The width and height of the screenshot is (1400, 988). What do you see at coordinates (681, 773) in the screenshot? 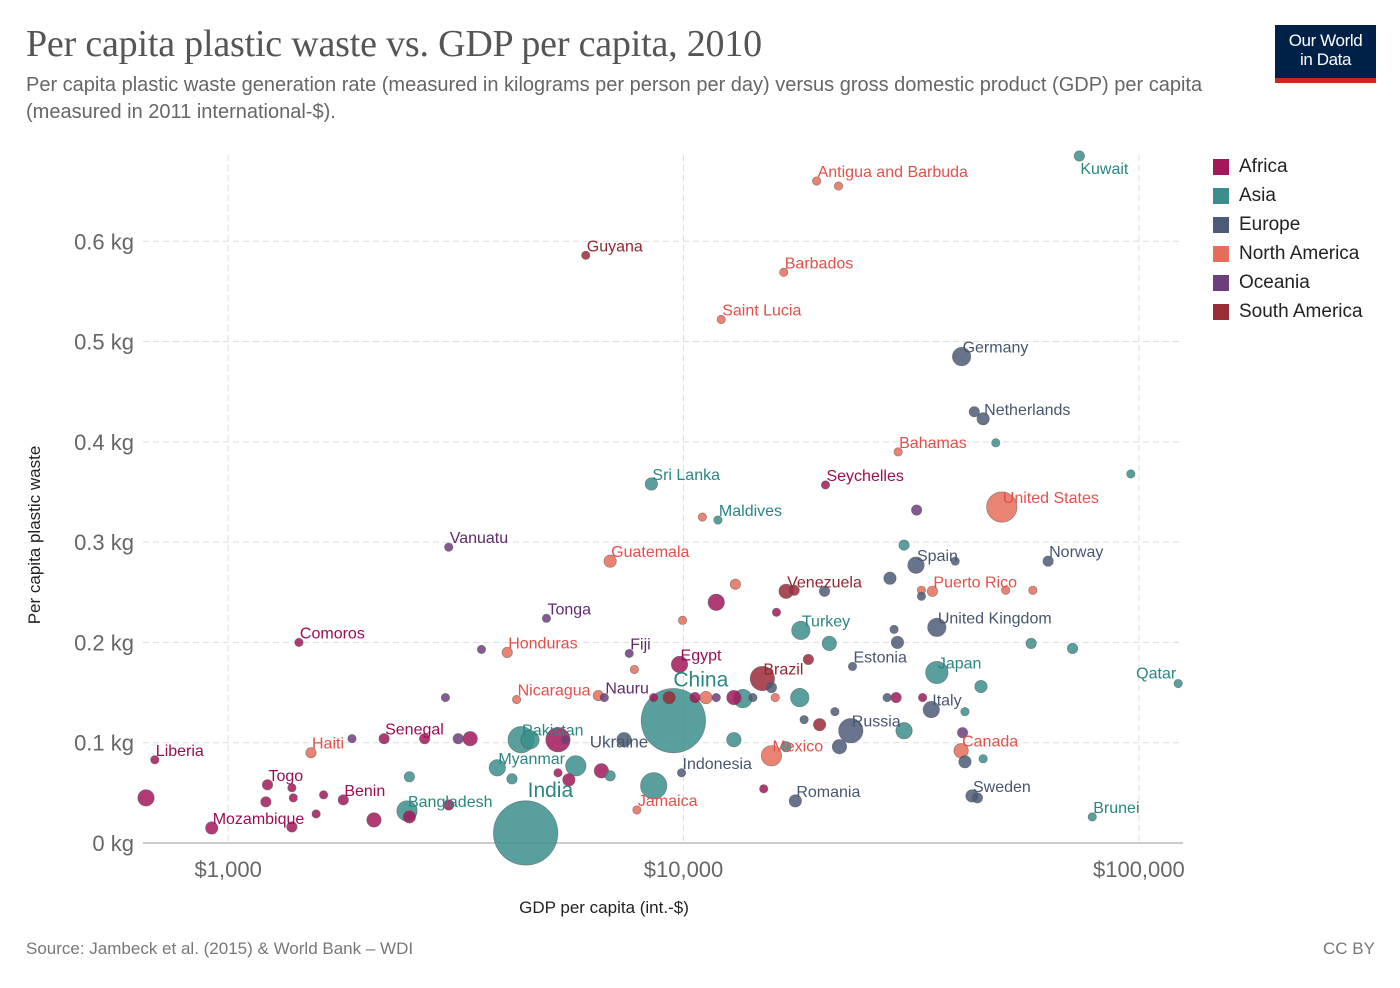
I see `data-point-indonesia` at bounding box center [681, 773].